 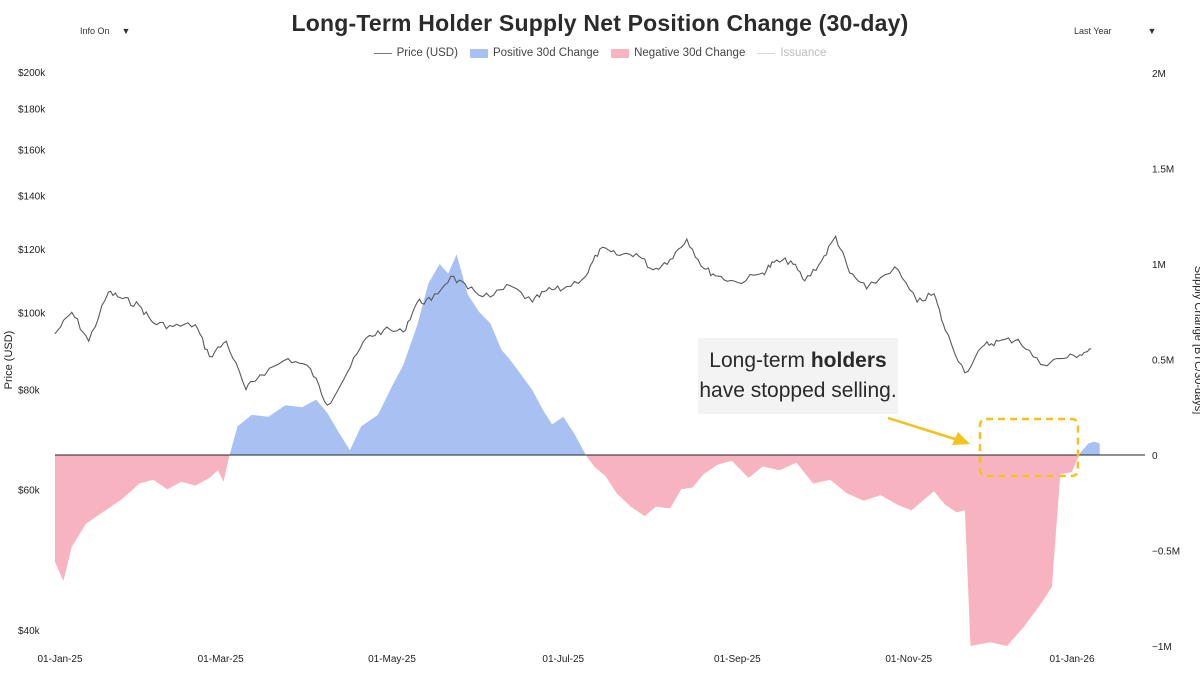 I want to click on range-label: Last Year, so click(x=1093, y=31).